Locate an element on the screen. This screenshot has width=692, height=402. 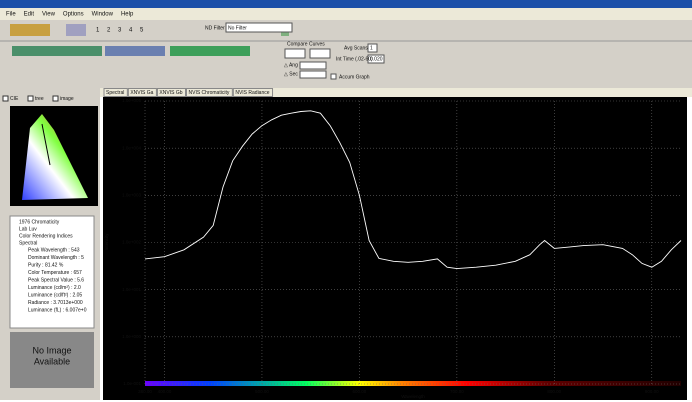
input-value: 1 is located at coordinates (371, 48).